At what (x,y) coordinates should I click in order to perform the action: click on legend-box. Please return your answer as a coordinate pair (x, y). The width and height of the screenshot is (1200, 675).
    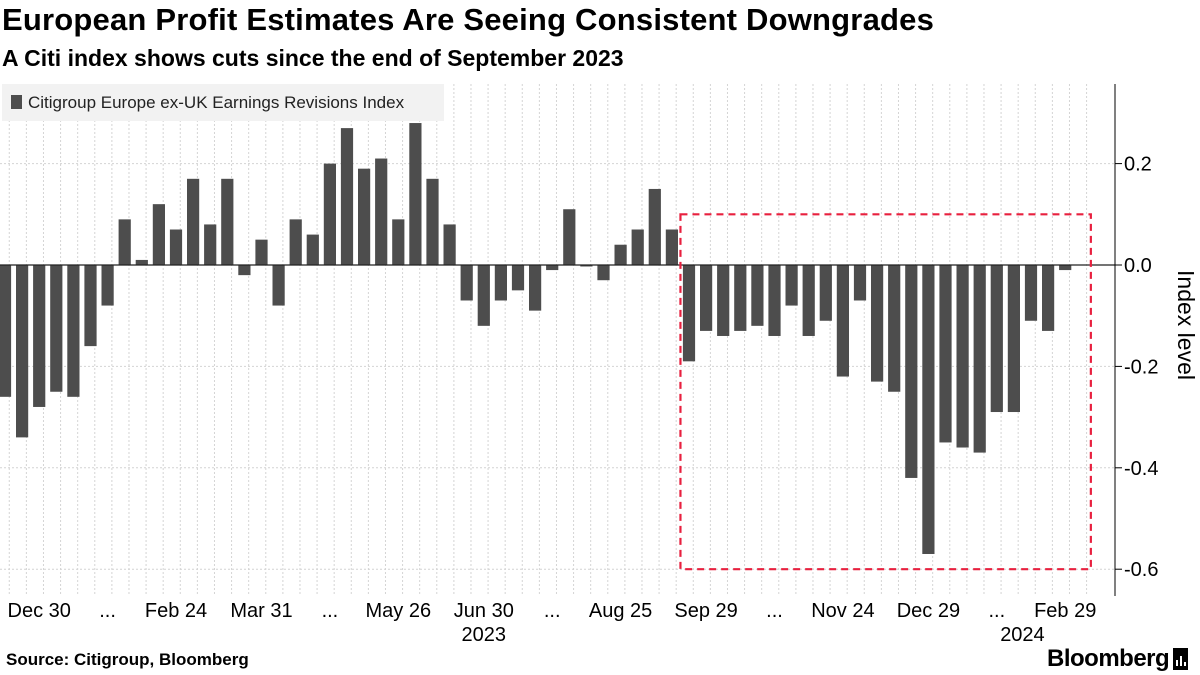
    Looking at the image, I should click on (223, 102).